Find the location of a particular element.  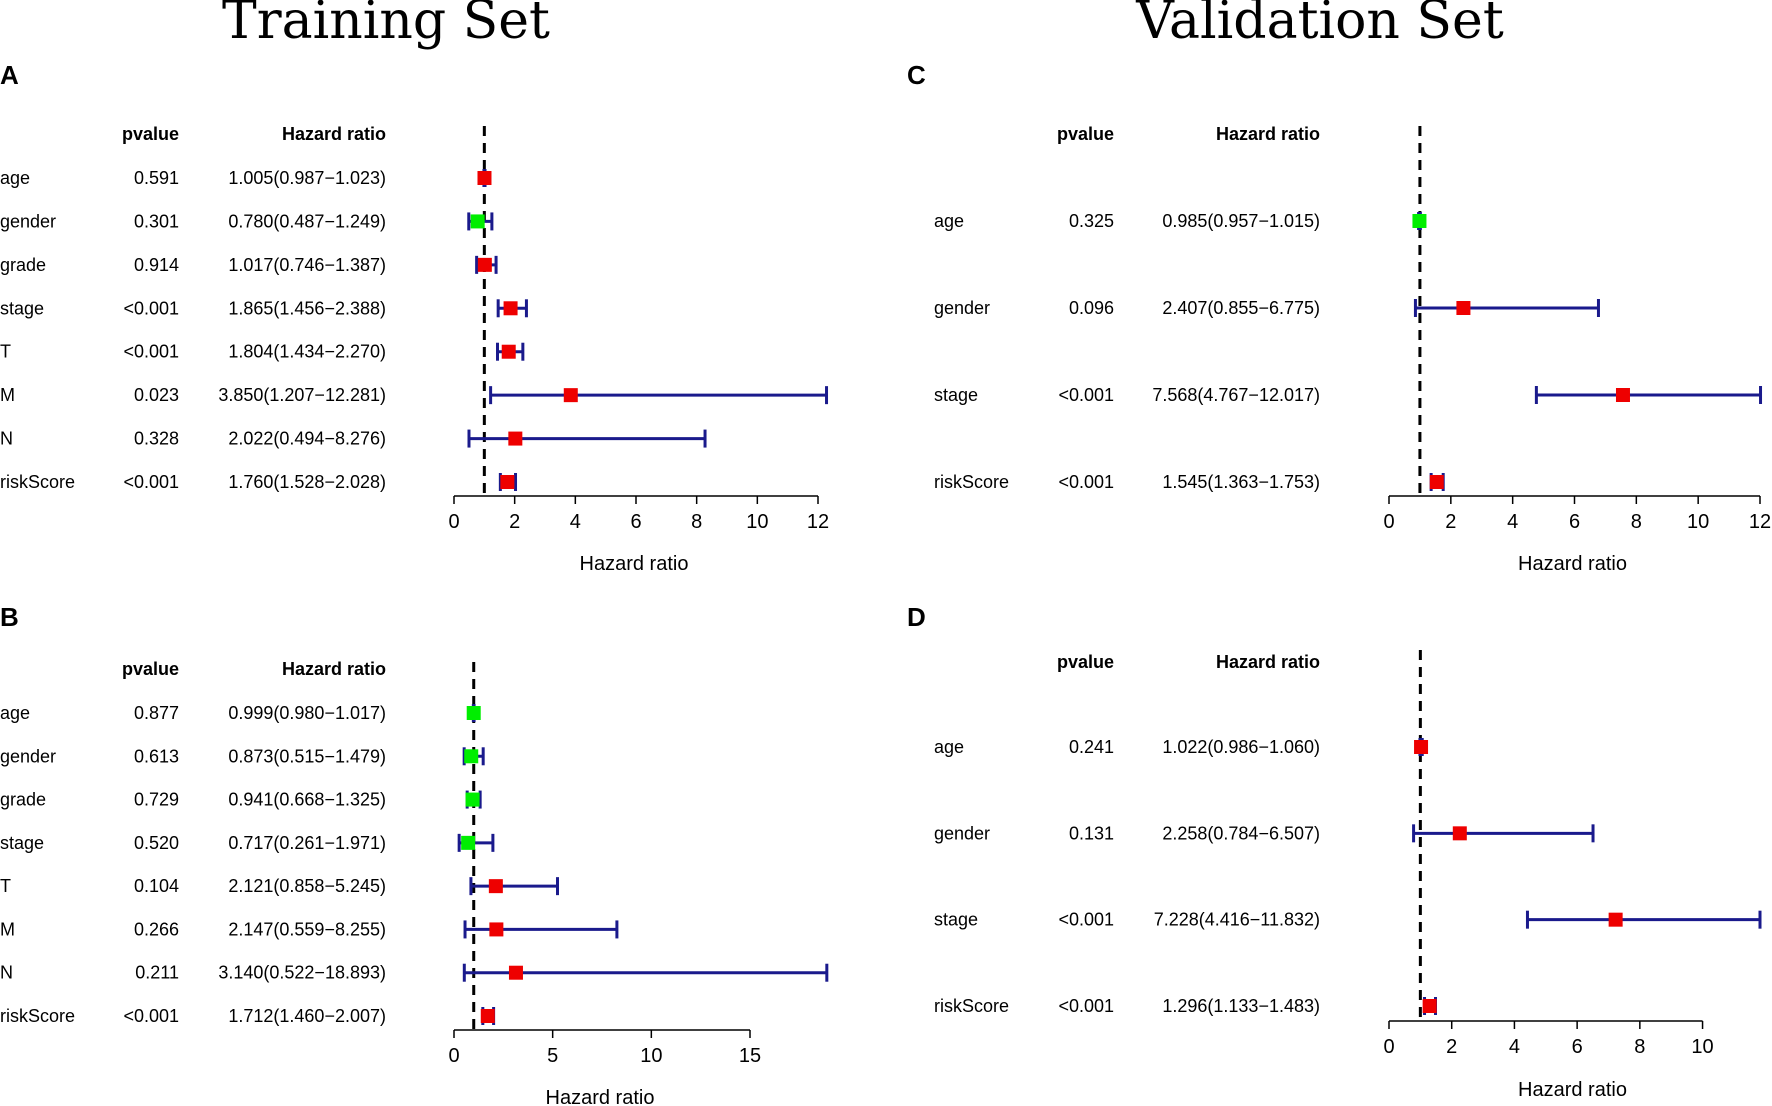

hazard-ratio-text: 0.941(0.668−1.325) is located at coordinates (307, 800).